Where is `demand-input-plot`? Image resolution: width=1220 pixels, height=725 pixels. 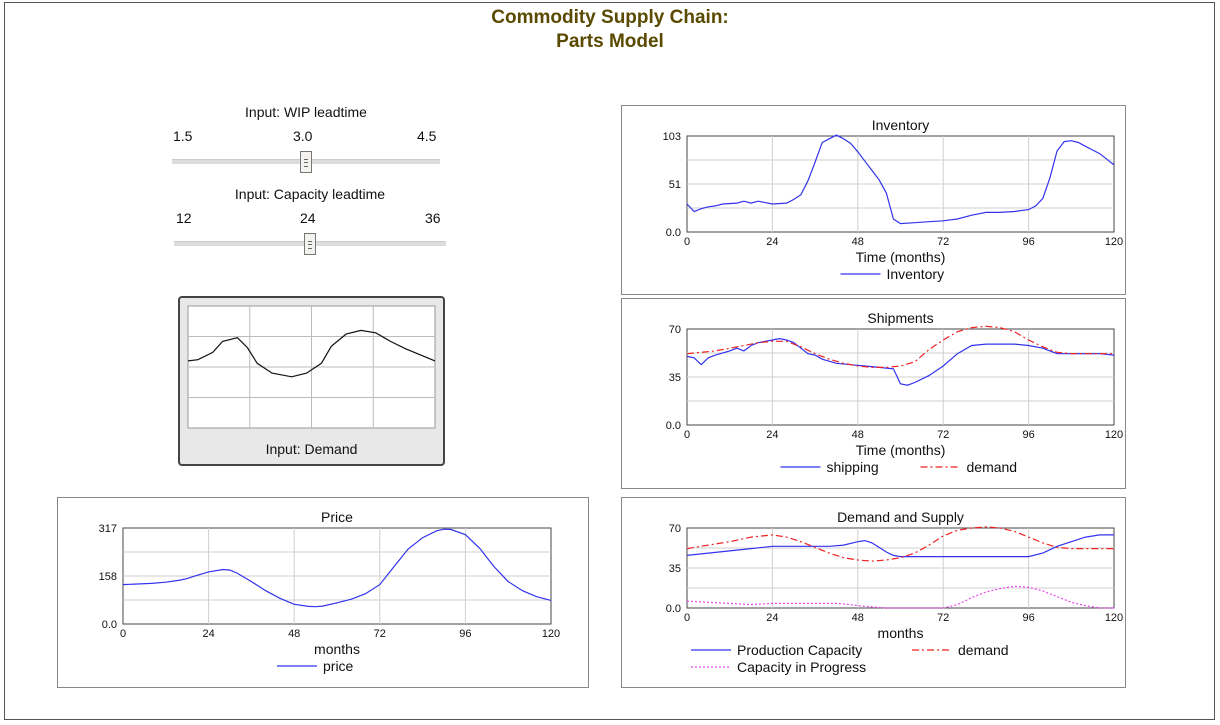 demand-input-plot is located at coordinates (311, 368).